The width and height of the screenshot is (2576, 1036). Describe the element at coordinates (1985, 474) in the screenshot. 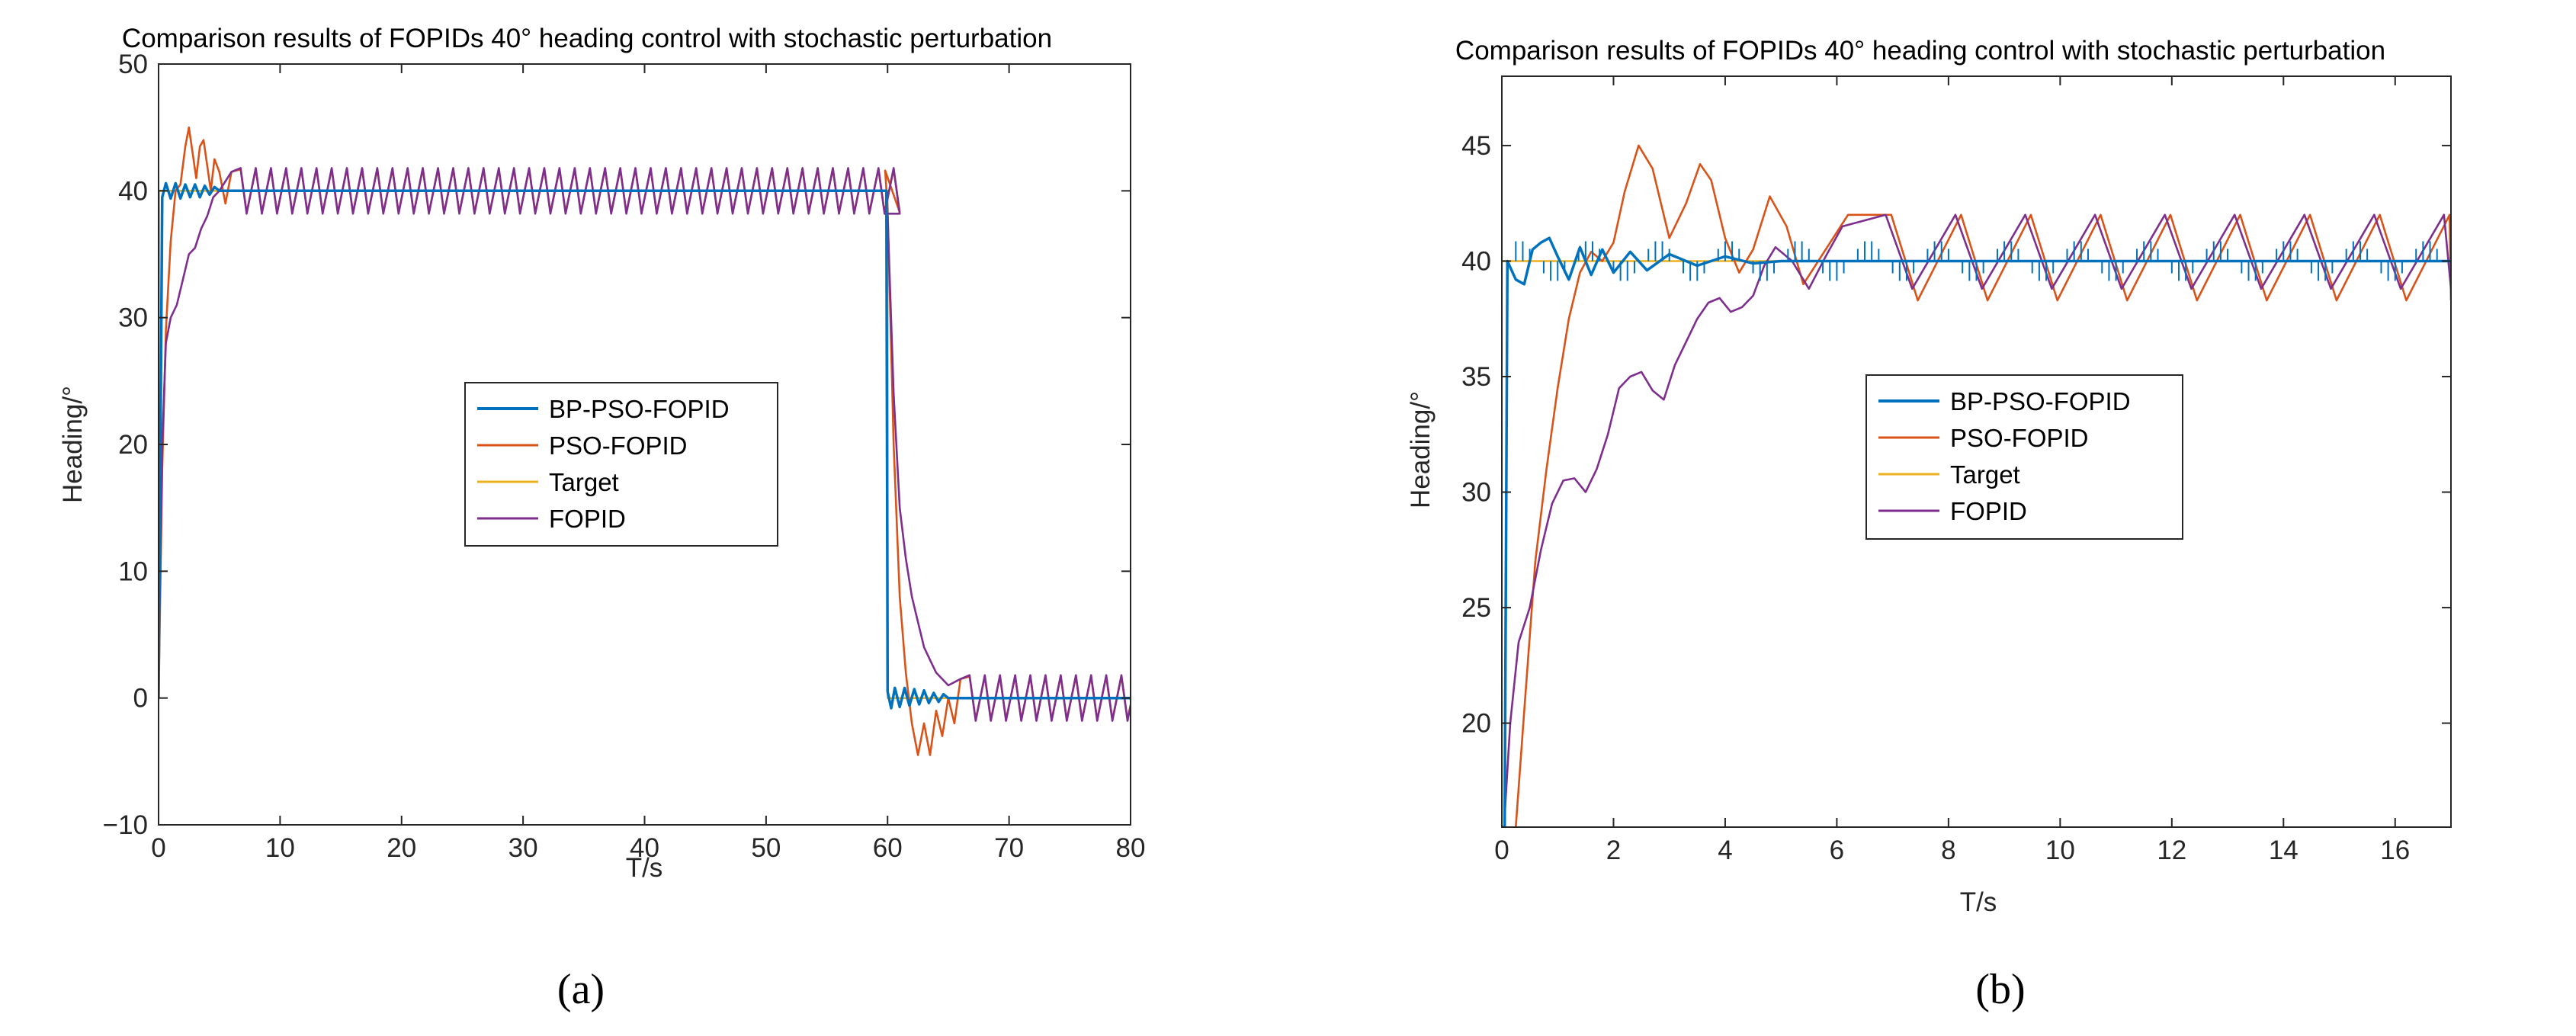

I see `chart-b-legend-label: Target` at that location.